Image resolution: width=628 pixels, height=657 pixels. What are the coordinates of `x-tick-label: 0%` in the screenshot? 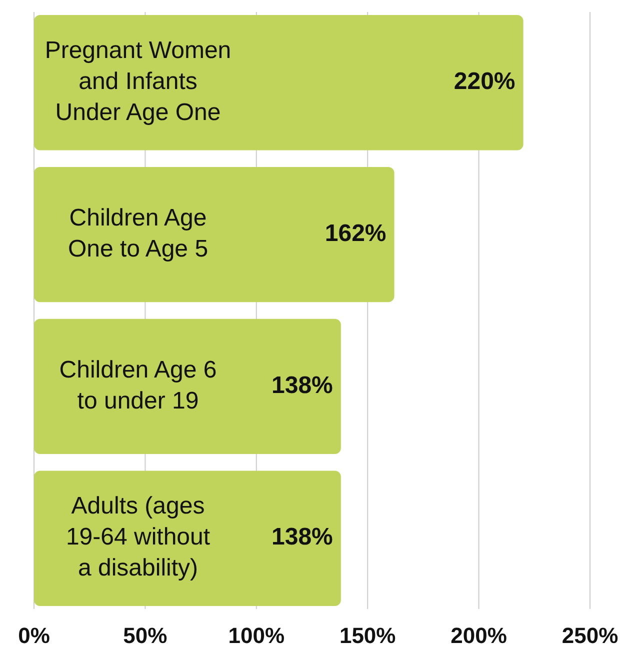 It's located at (34, 635).